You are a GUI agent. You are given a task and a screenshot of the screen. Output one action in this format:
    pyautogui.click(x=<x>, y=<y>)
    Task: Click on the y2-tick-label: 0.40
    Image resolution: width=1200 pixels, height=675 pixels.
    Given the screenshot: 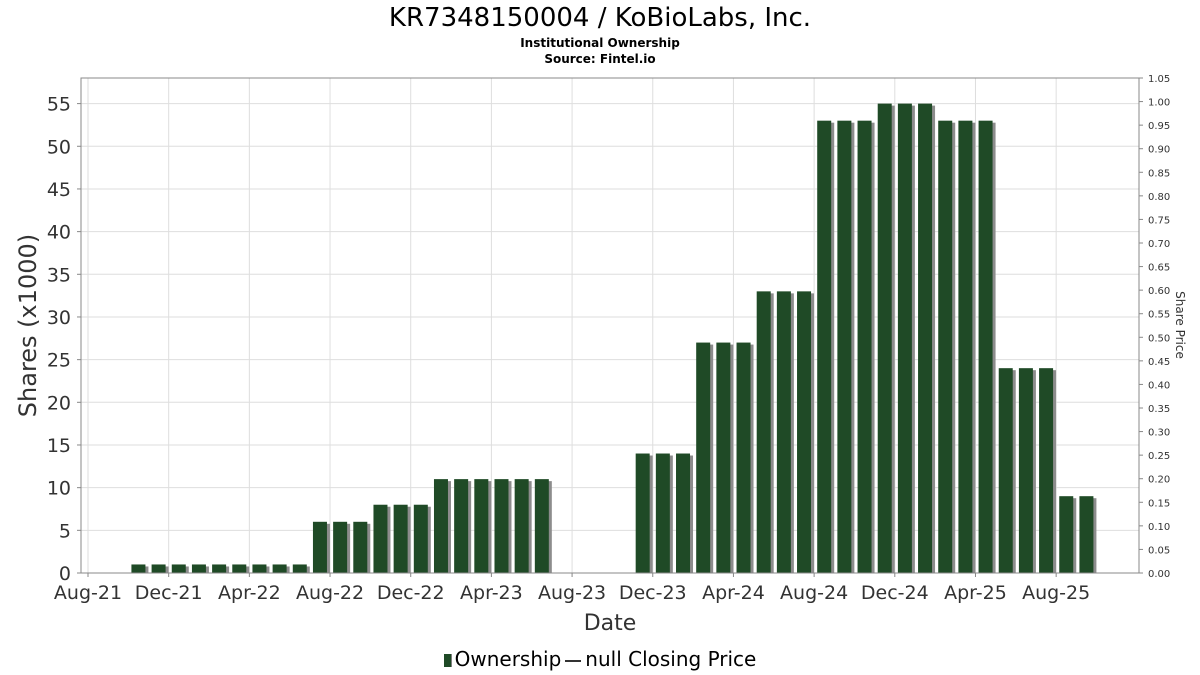 What is the action you would take?
    pyautogui.click(x=1159, y=385)
    